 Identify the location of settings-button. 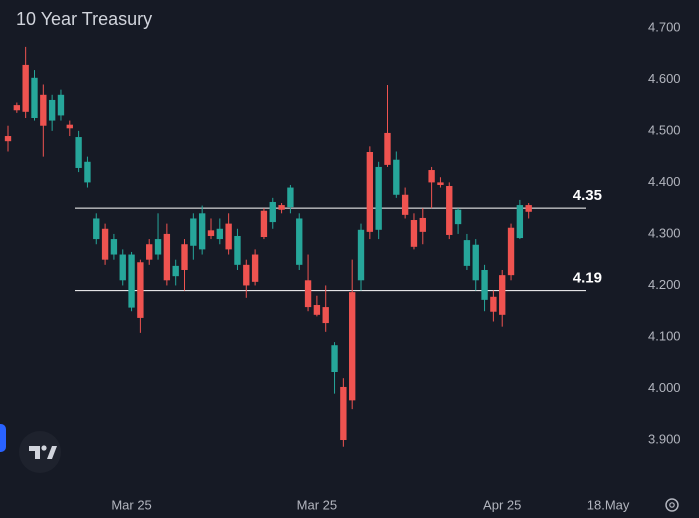
(672, 505).